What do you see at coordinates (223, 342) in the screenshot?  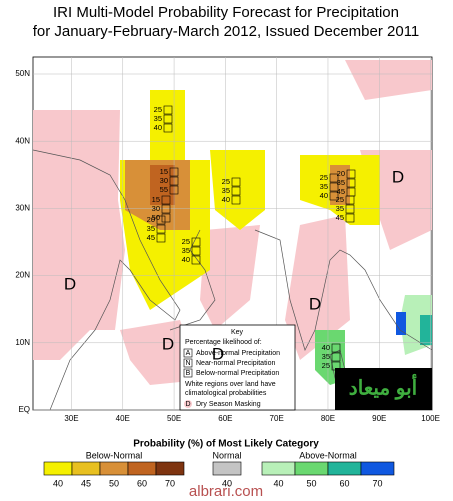 I see `key-subtitle: Percentage likelihood of:` at bounding box center [223, 342].